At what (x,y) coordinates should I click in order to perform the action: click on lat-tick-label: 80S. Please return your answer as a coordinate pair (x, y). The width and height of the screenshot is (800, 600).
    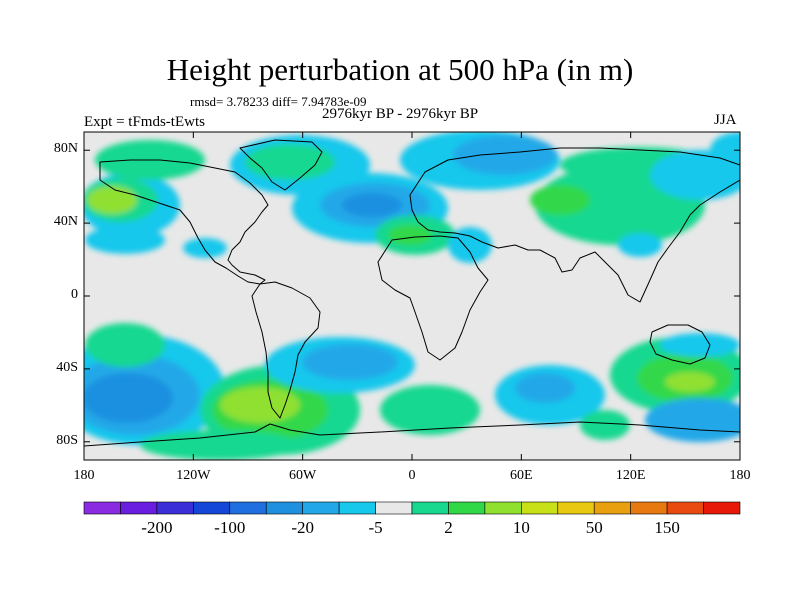
    Looking at the image, I should click on (67, 440).